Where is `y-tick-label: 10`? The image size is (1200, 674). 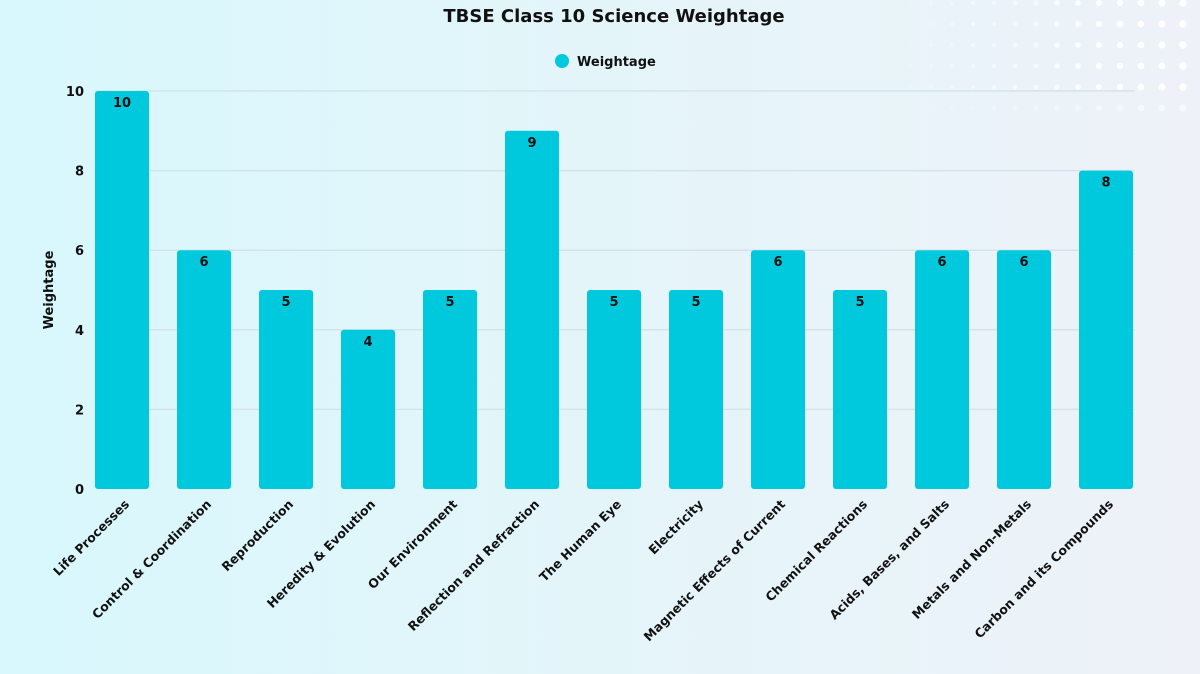
y-tick-label: 10 is located at coordinates (75, 92).